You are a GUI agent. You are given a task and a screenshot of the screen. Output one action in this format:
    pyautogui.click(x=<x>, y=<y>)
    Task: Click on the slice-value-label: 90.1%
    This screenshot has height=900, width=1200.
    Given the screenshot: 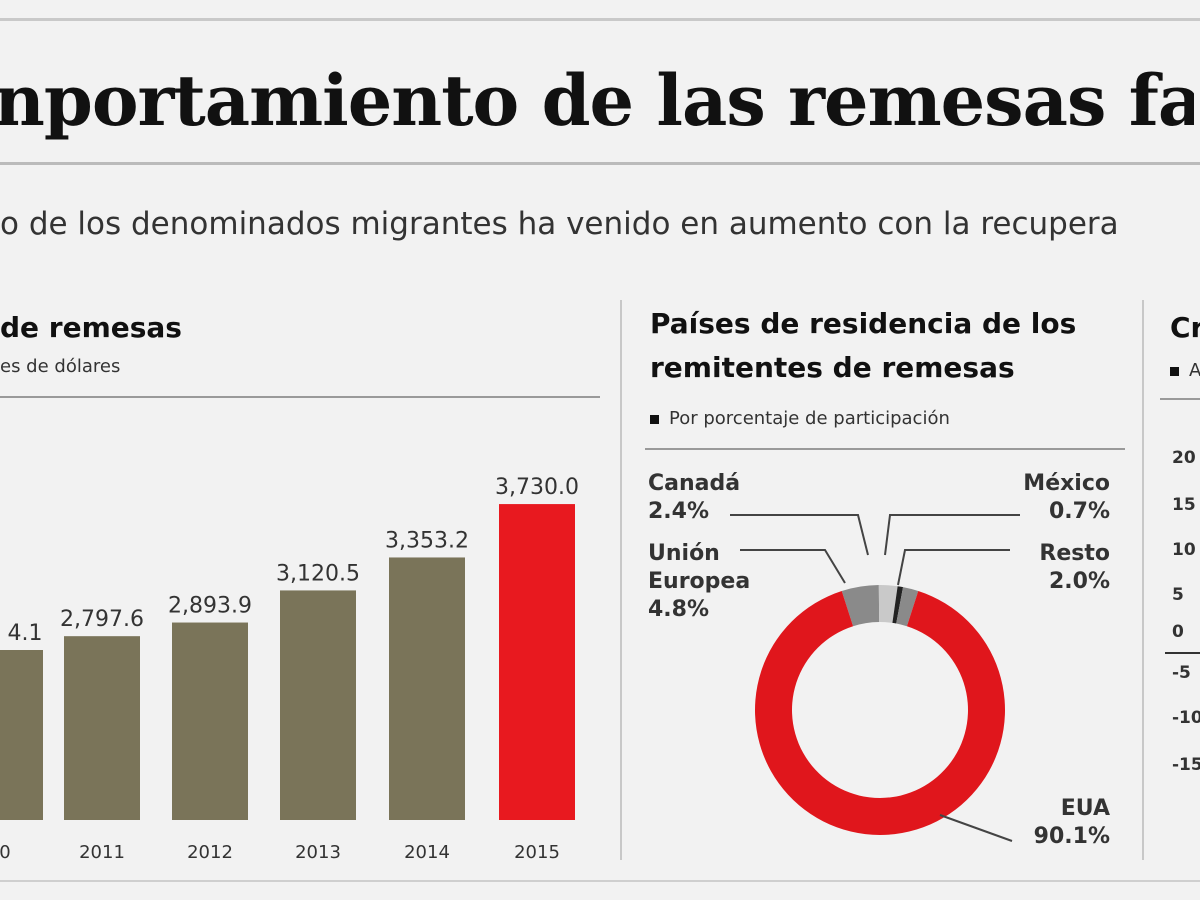 What is the action you would take?
    pyautogui.click(x=1072, y=836)
    